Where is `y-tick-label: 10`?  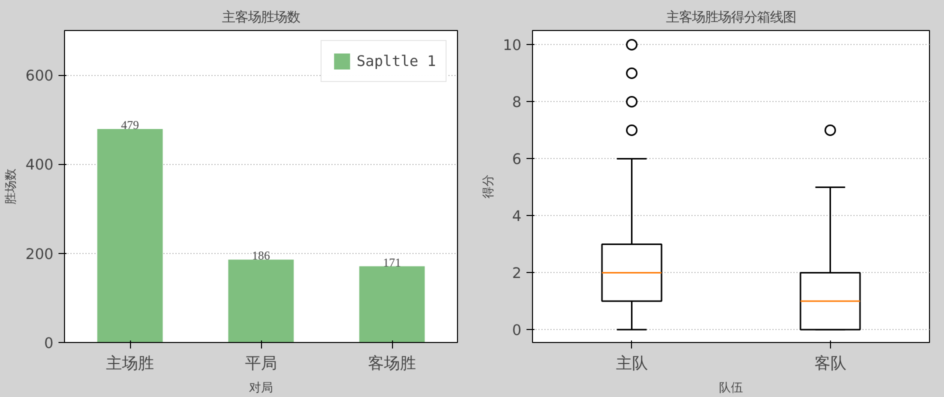
y-tick-label: 10 is located at coordinates (512, 45).